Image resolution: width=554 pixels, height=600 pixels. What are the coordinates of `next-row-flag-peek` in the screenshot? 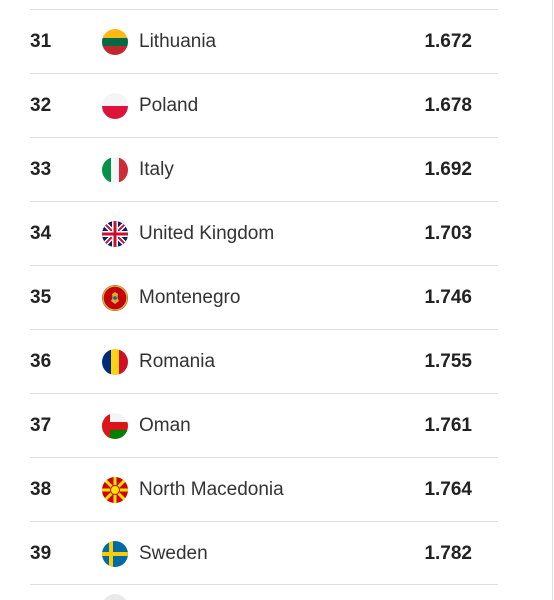 It's located at (115, 597).